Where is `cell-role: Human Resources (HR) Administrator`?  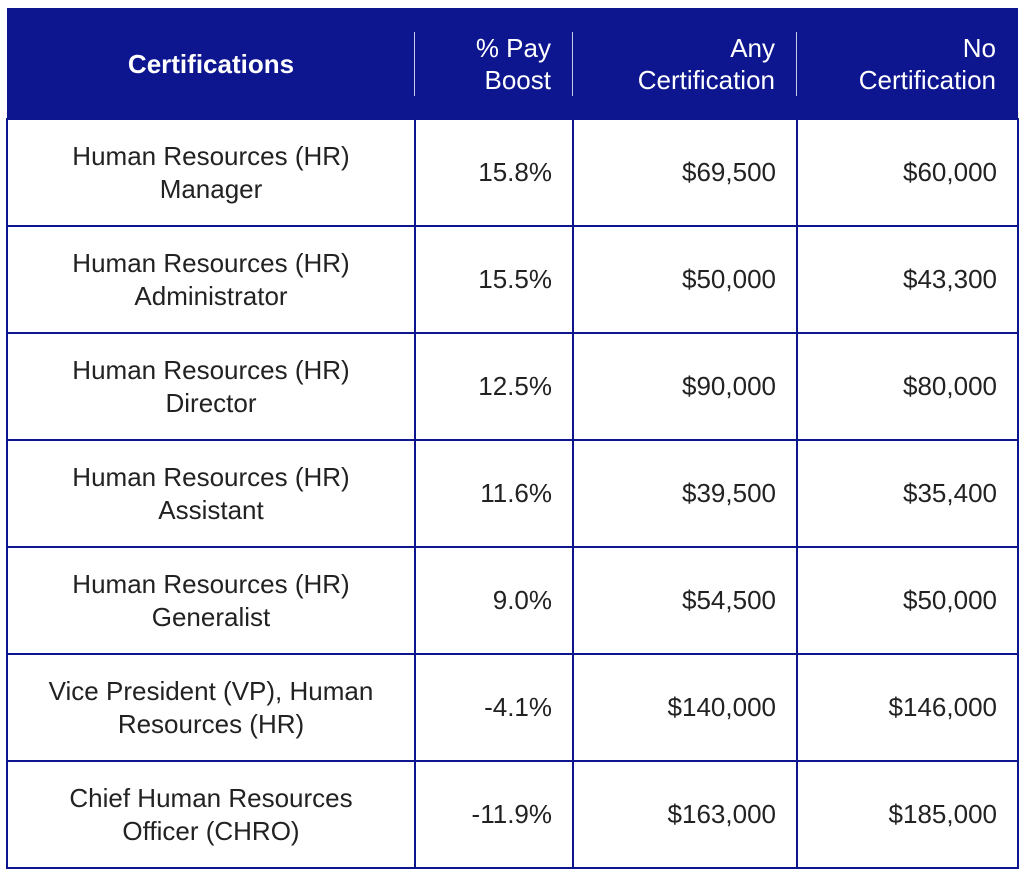
cell-role: Human Resources (HR) Administrator is located at coordinates (211, 279).